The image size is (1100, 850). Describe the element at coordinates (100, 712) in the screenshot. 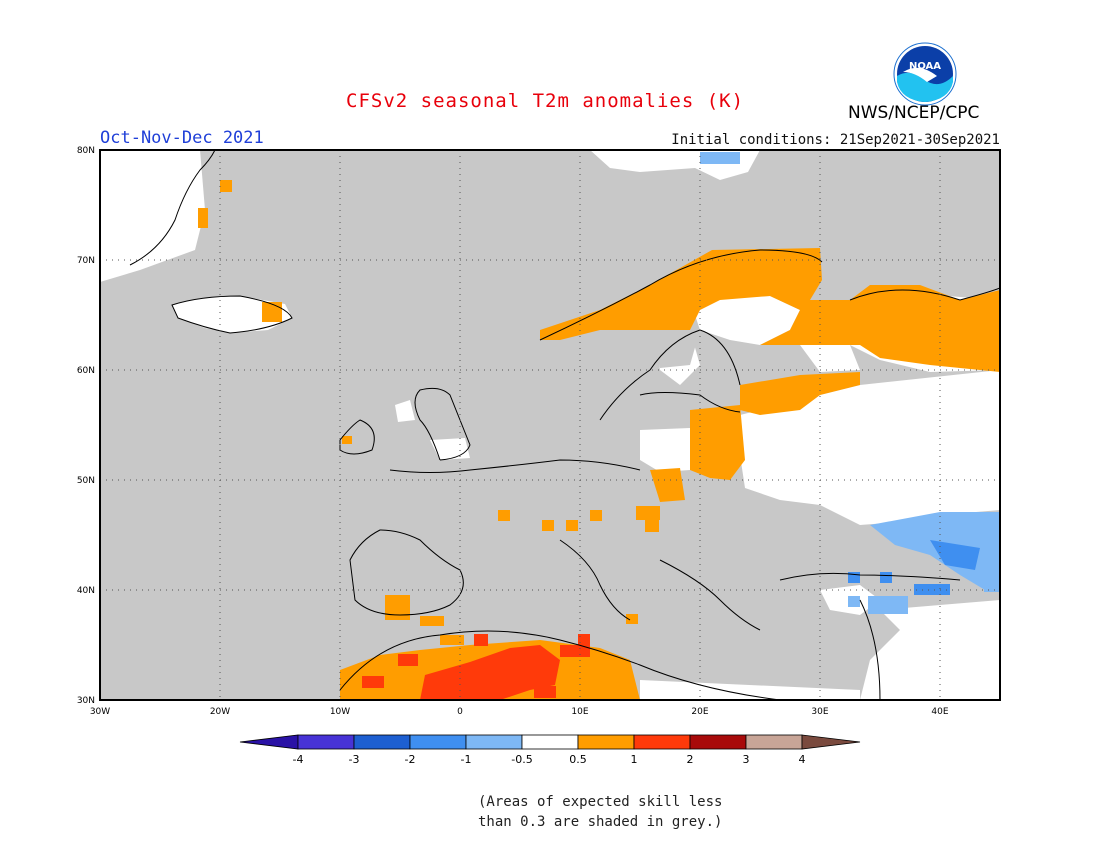

I see `lon-tick: 30W` at that location.